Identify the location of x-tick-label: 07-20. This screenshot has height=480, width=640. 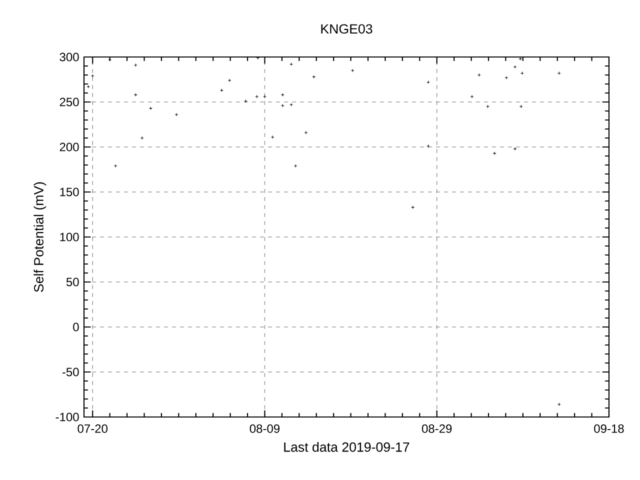
(93, 428).